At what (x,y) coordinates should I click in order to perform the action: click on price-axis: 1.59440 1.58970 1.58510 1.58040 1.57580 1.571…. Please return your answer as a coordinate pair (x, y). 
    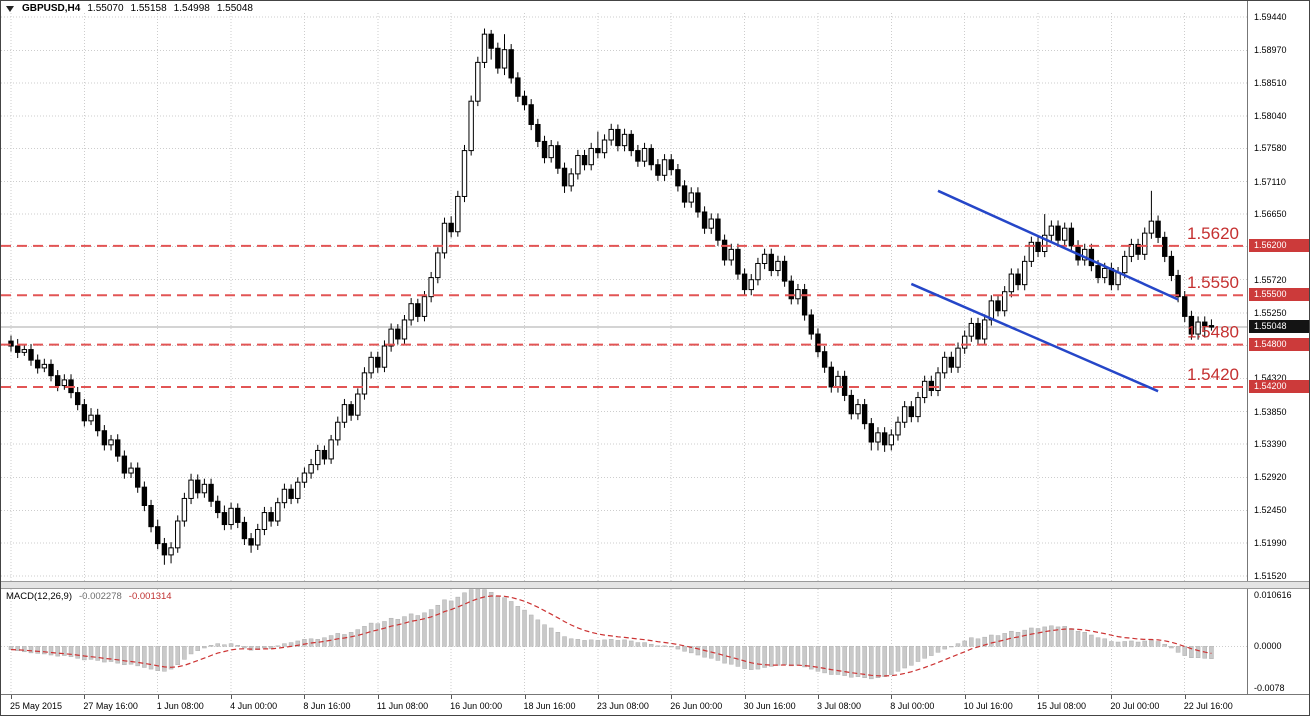
    Looking at the image, I should click on (1278, 347).